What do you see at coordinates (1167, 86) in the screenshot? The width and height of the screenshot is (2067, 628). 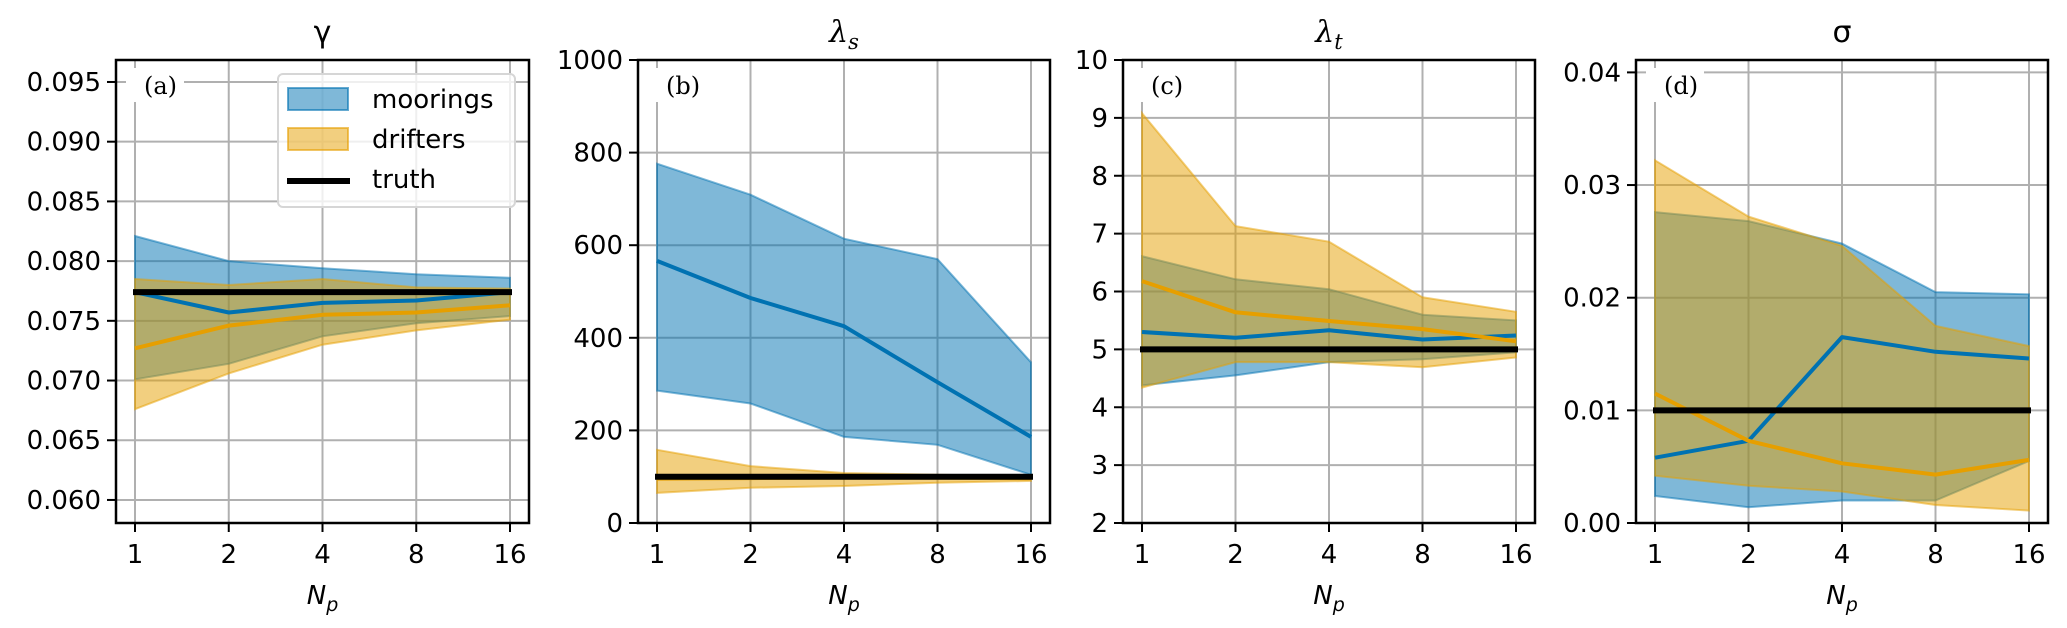 I see `panel-label: (c)` at bounding box center [1167, 86].